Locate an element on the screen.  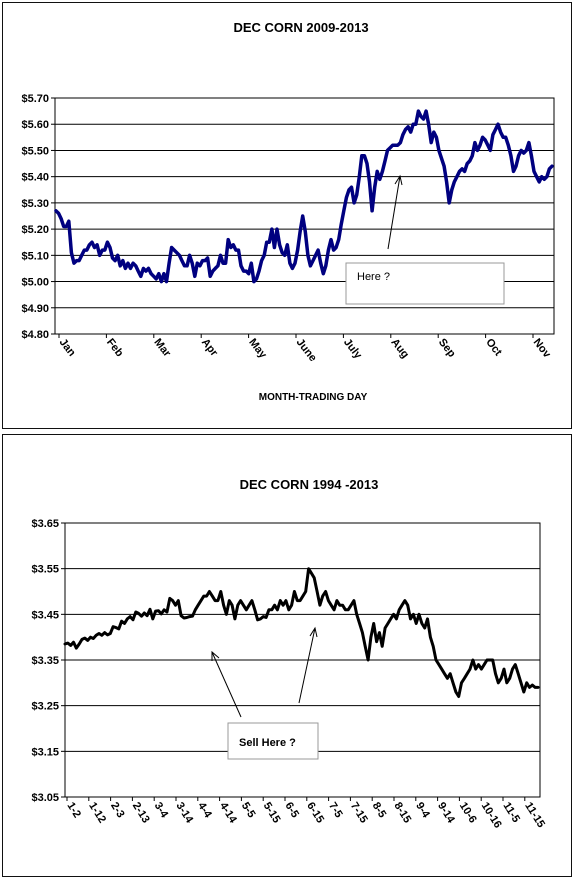
x-tick-label: 10-16 is located at coordinates (491, 815).